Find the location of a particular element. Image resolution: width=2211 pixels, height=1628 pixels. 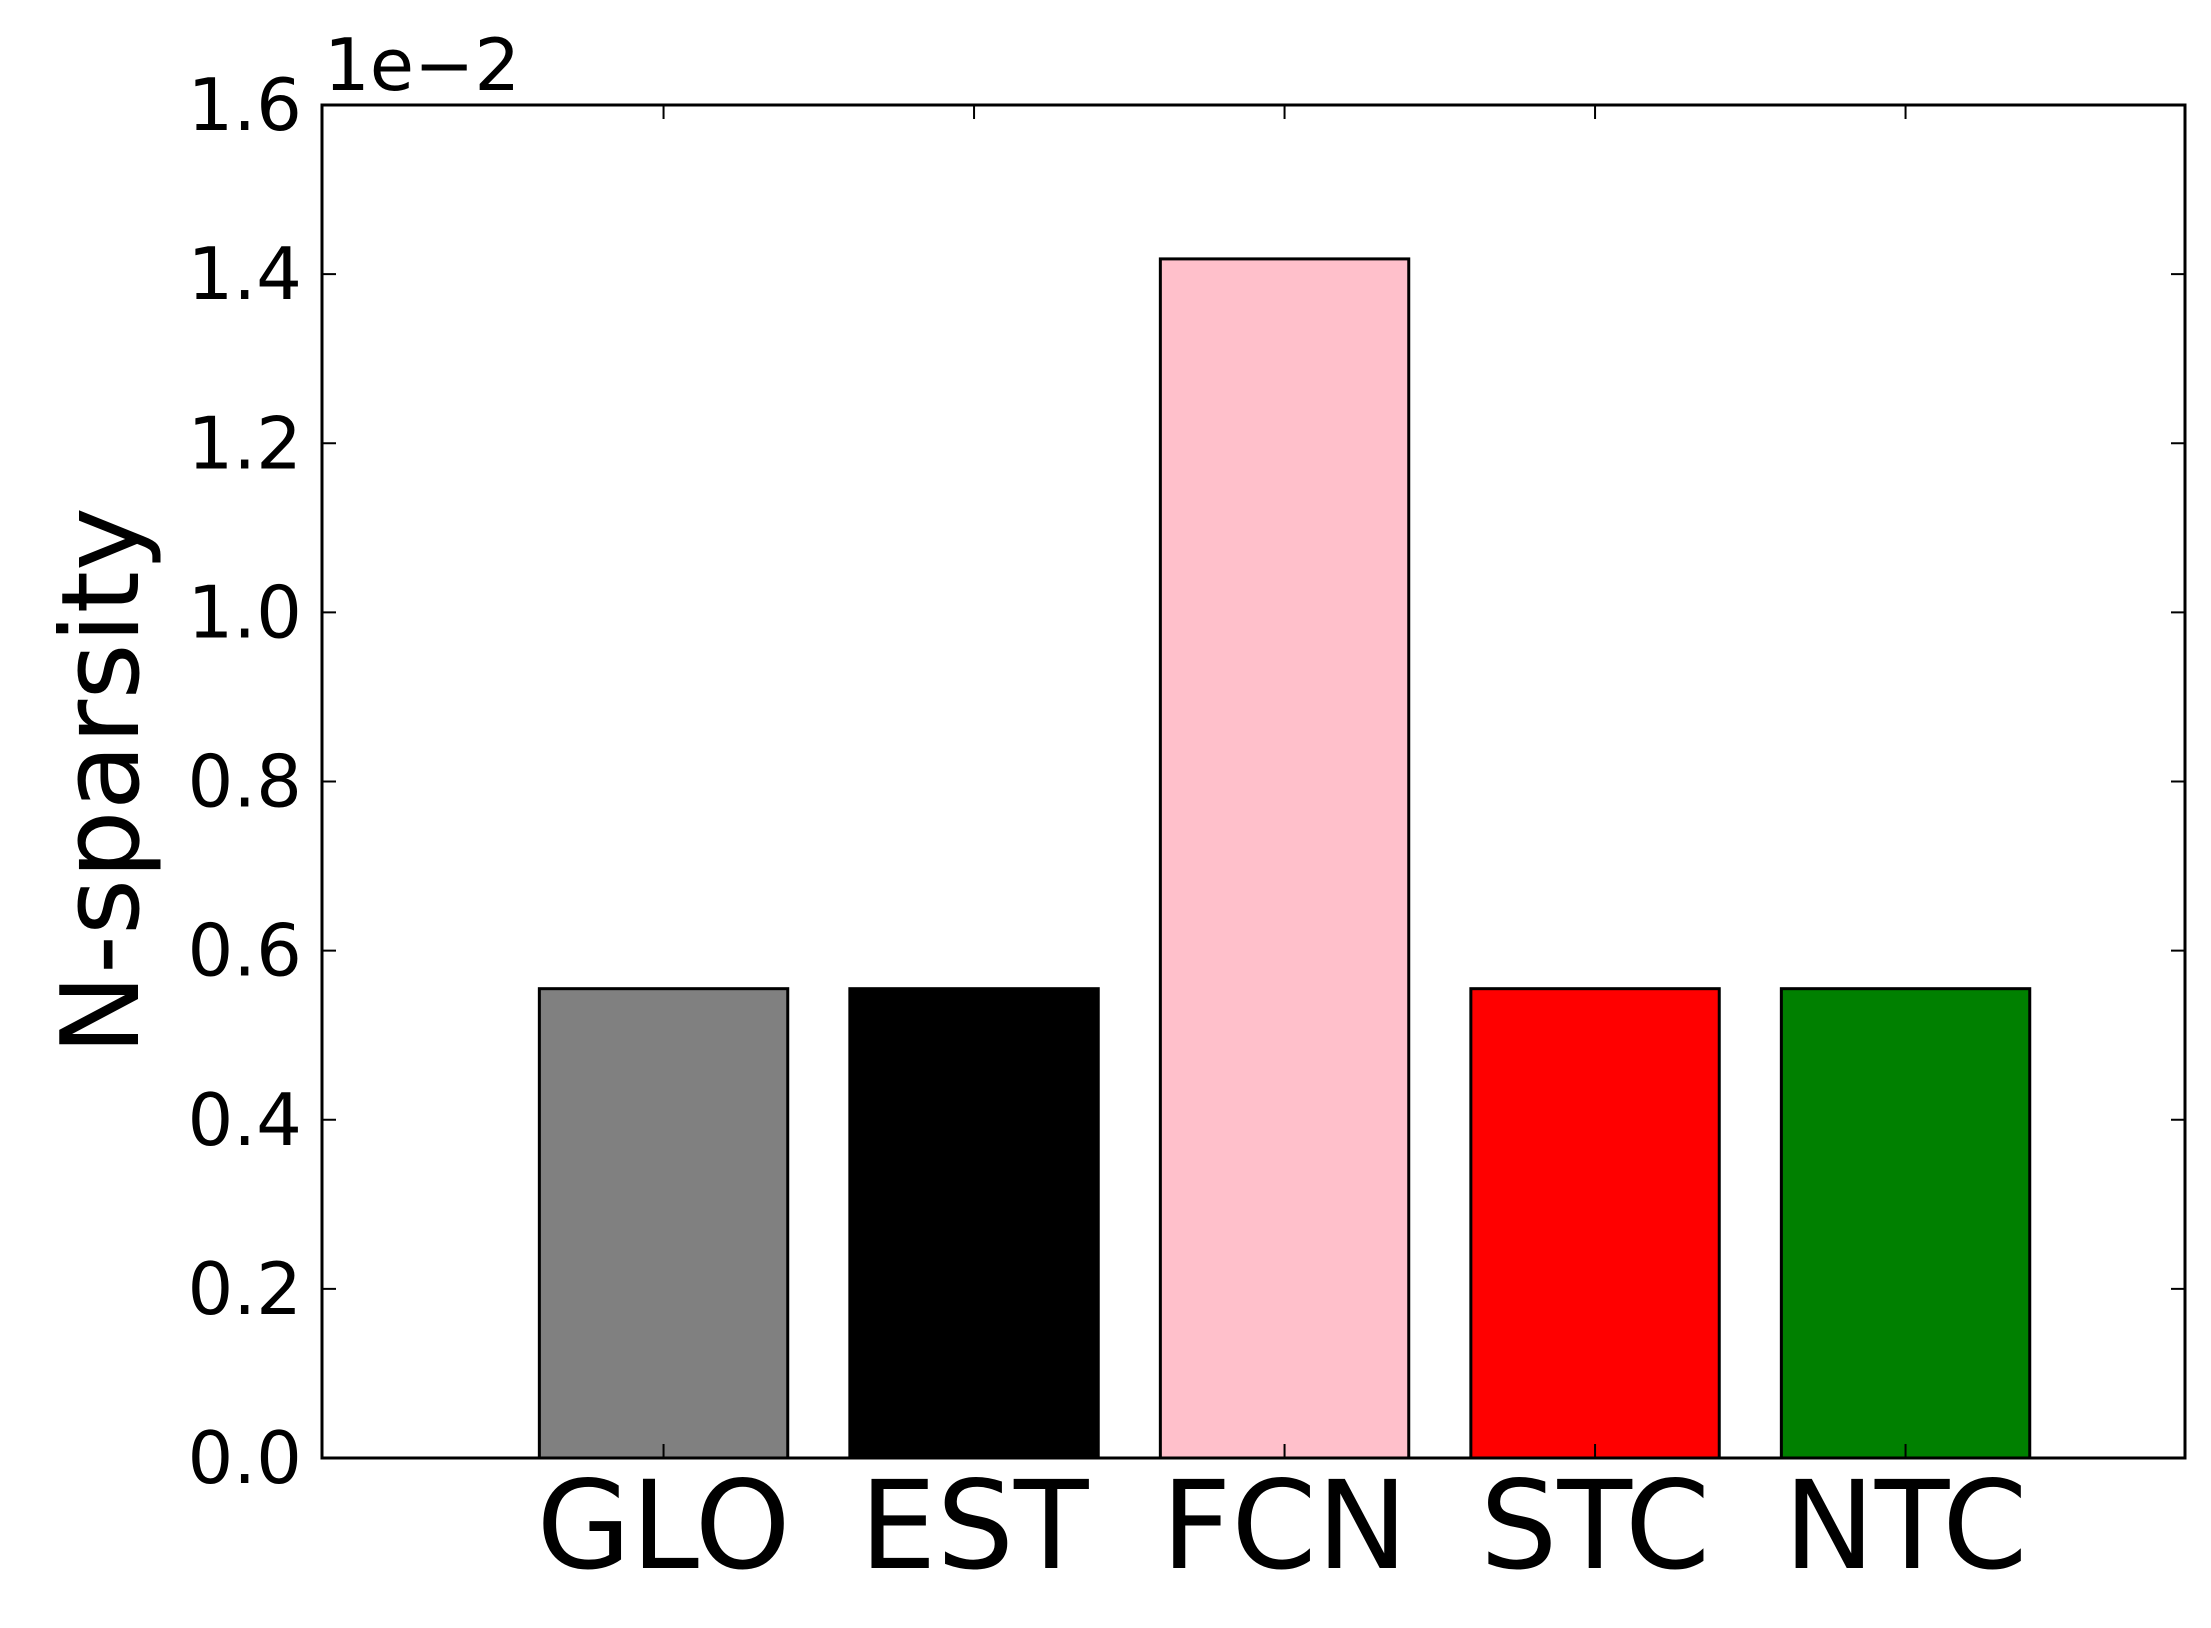

y-tick-labels: 0.0 0.2 0.4 0.6 0.8 1.0 1.2 1.4 1.6 is located at coordinates (244, 781).